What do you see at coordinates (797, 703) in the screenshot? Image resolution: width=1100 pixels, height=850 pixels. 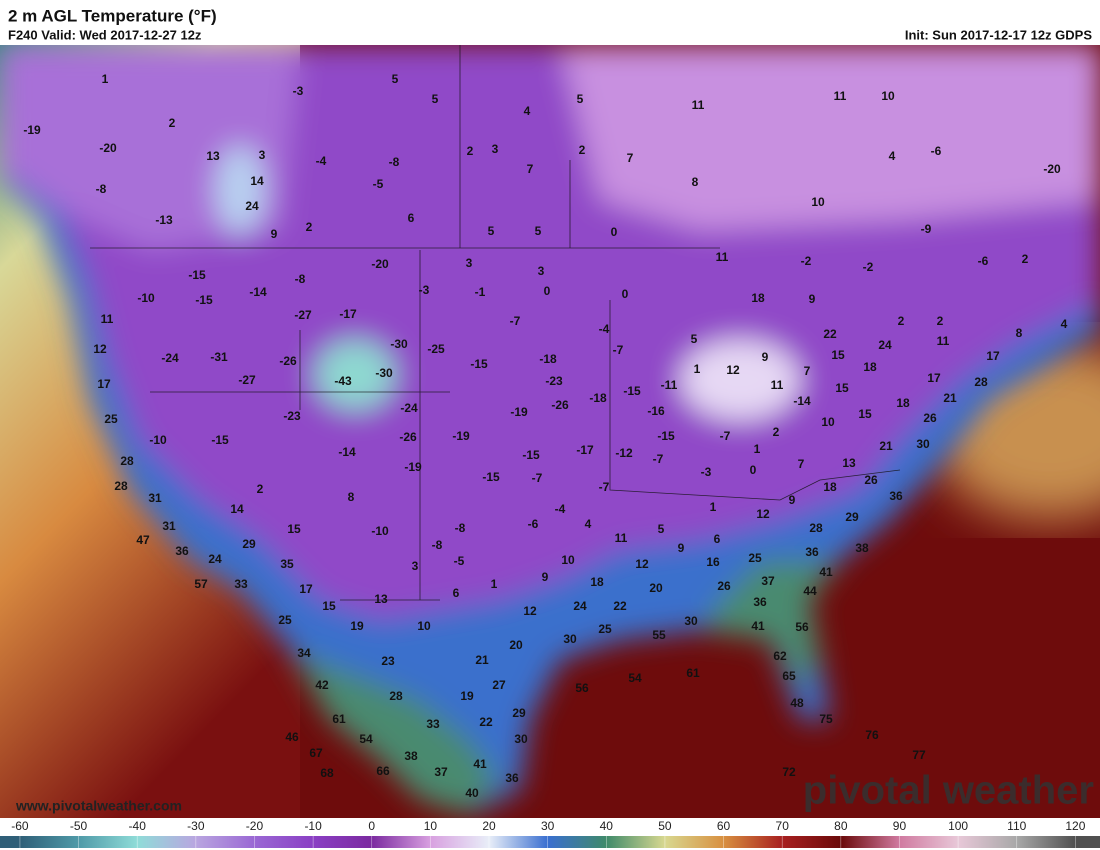 I see `temp-label: 48` at bounding box center [797, 703].